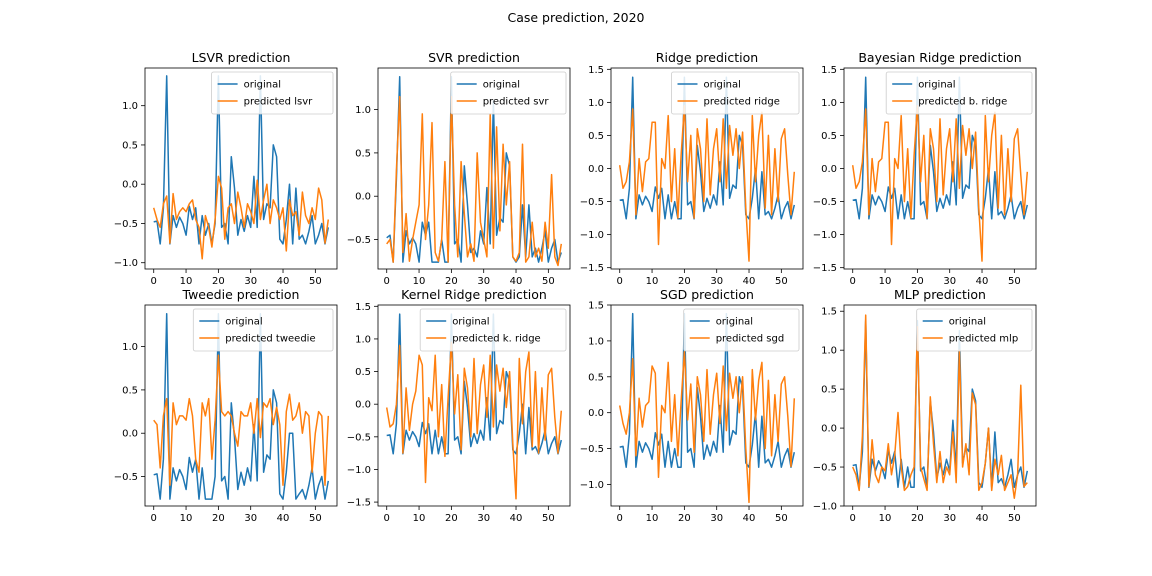 The height and width of the screenshot is (576, 1152). I want to click on chart-title: Ridge prediction, so click(707, 57).